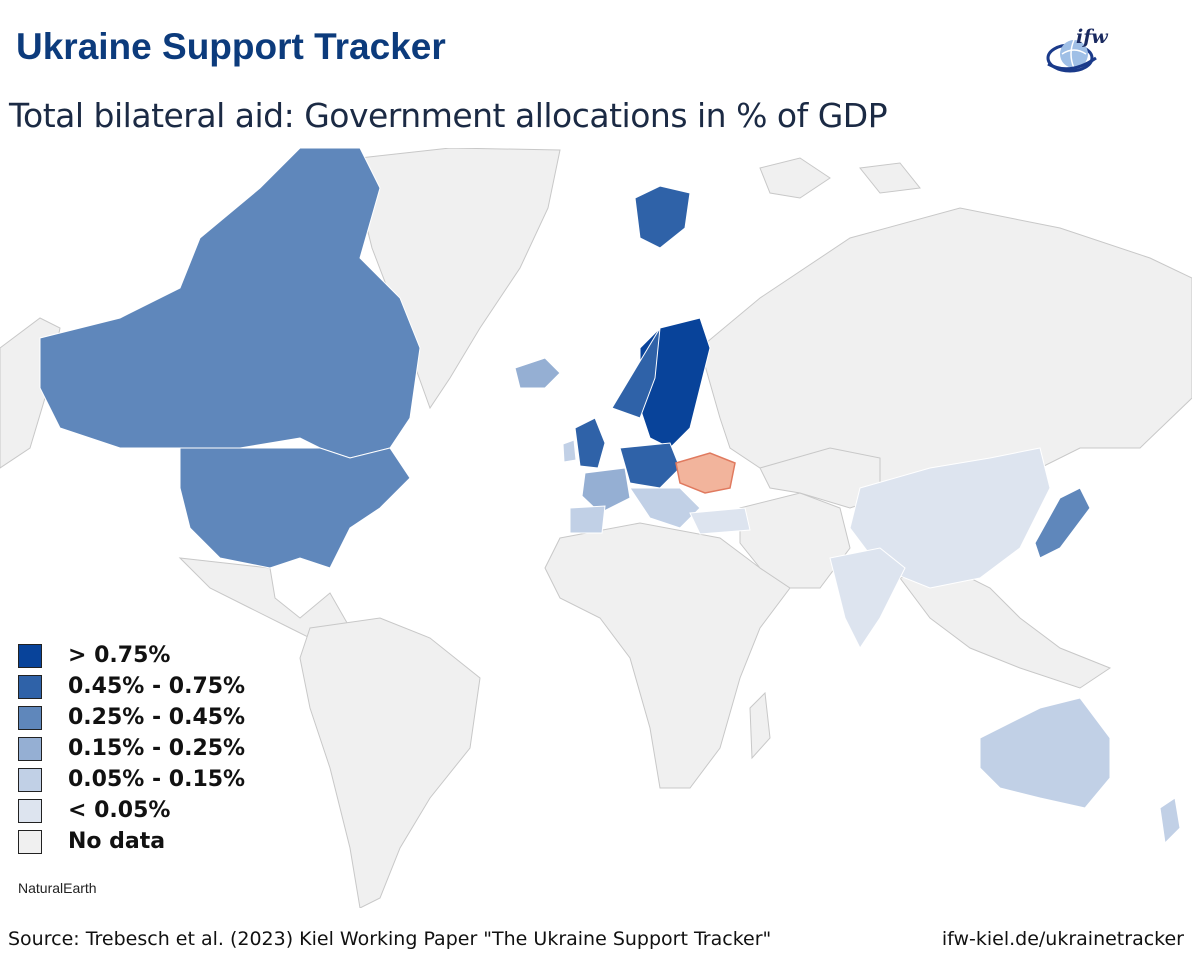  Describe the element at coordinates (760, 725) in the screenshot. I see `country-madagascar` at that location.